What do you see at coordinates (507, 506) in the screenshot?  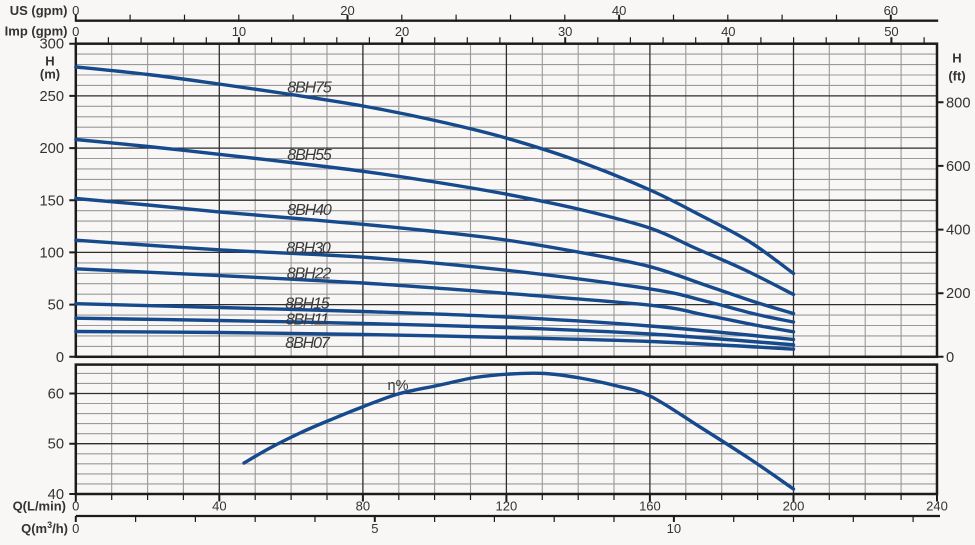 I see `svg-text: 120` at bounding box center [507, 506].